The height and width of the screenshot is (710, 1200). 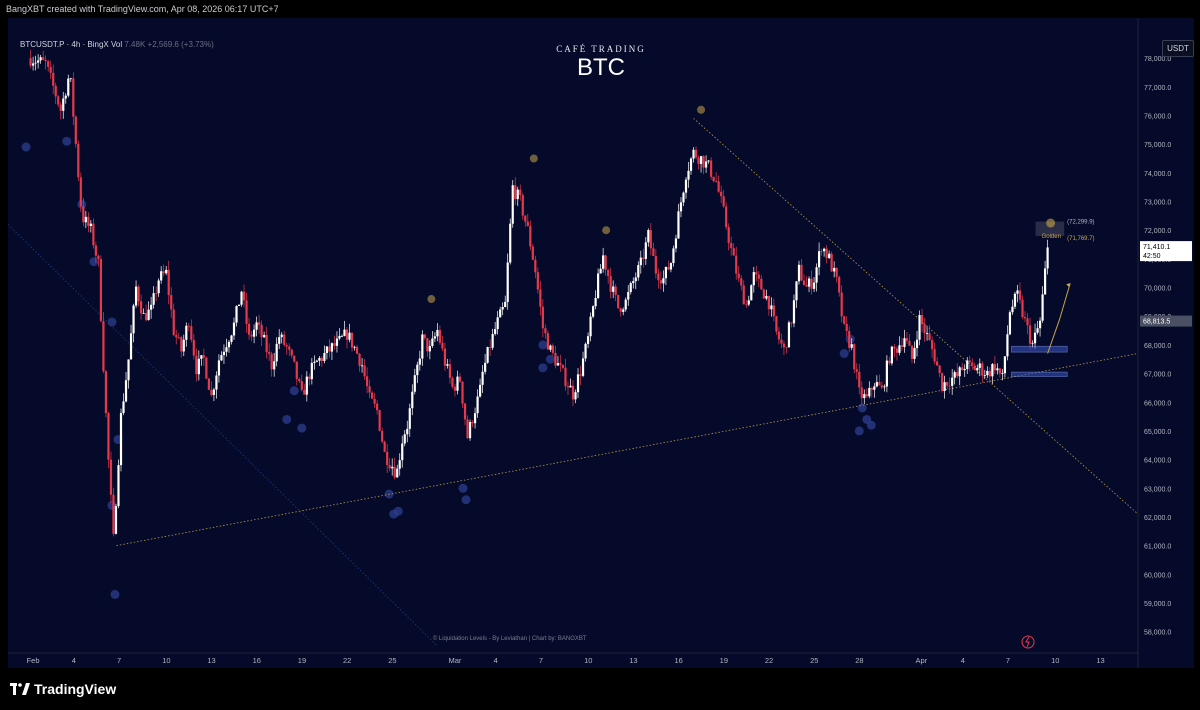 I want to click on currency-button: USDT, so click(x=1178, y=48).